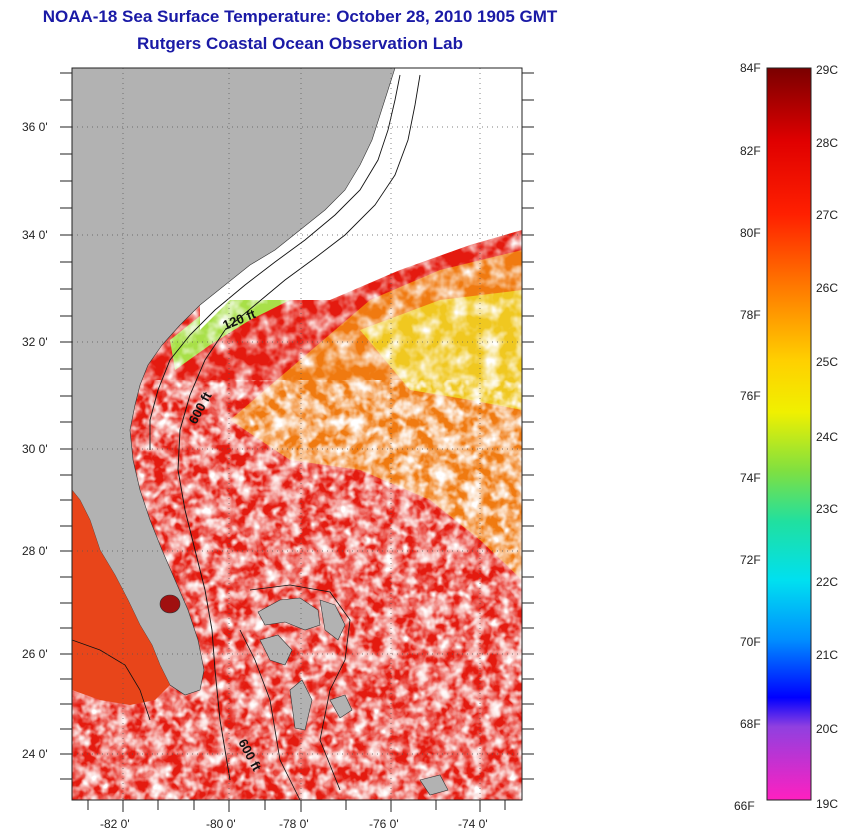  I want to click on cbar-c-label: 28C, so click(827, 143).